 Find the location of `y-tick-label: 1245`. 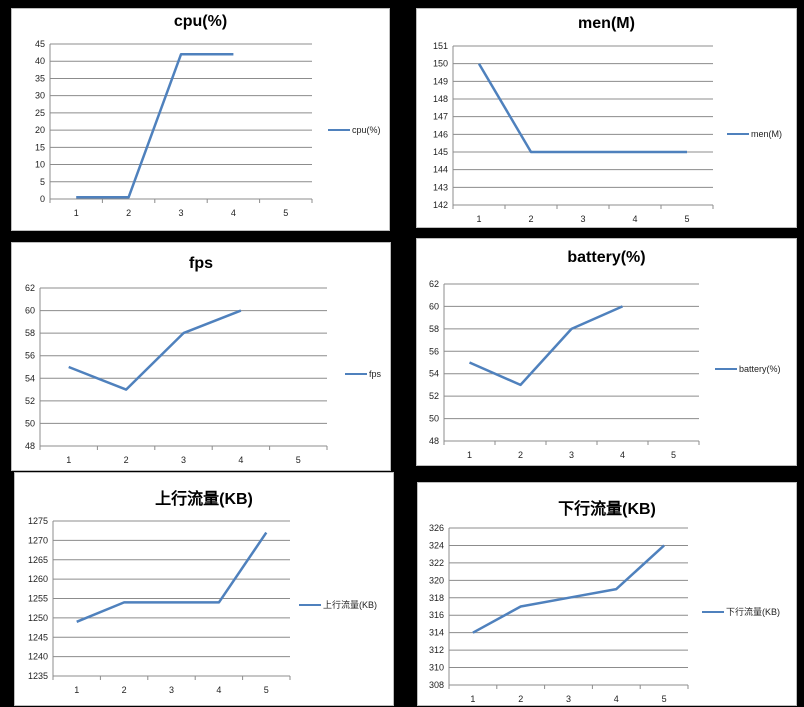

y-tick-label: 1245 is located at coordinates (38, 637).